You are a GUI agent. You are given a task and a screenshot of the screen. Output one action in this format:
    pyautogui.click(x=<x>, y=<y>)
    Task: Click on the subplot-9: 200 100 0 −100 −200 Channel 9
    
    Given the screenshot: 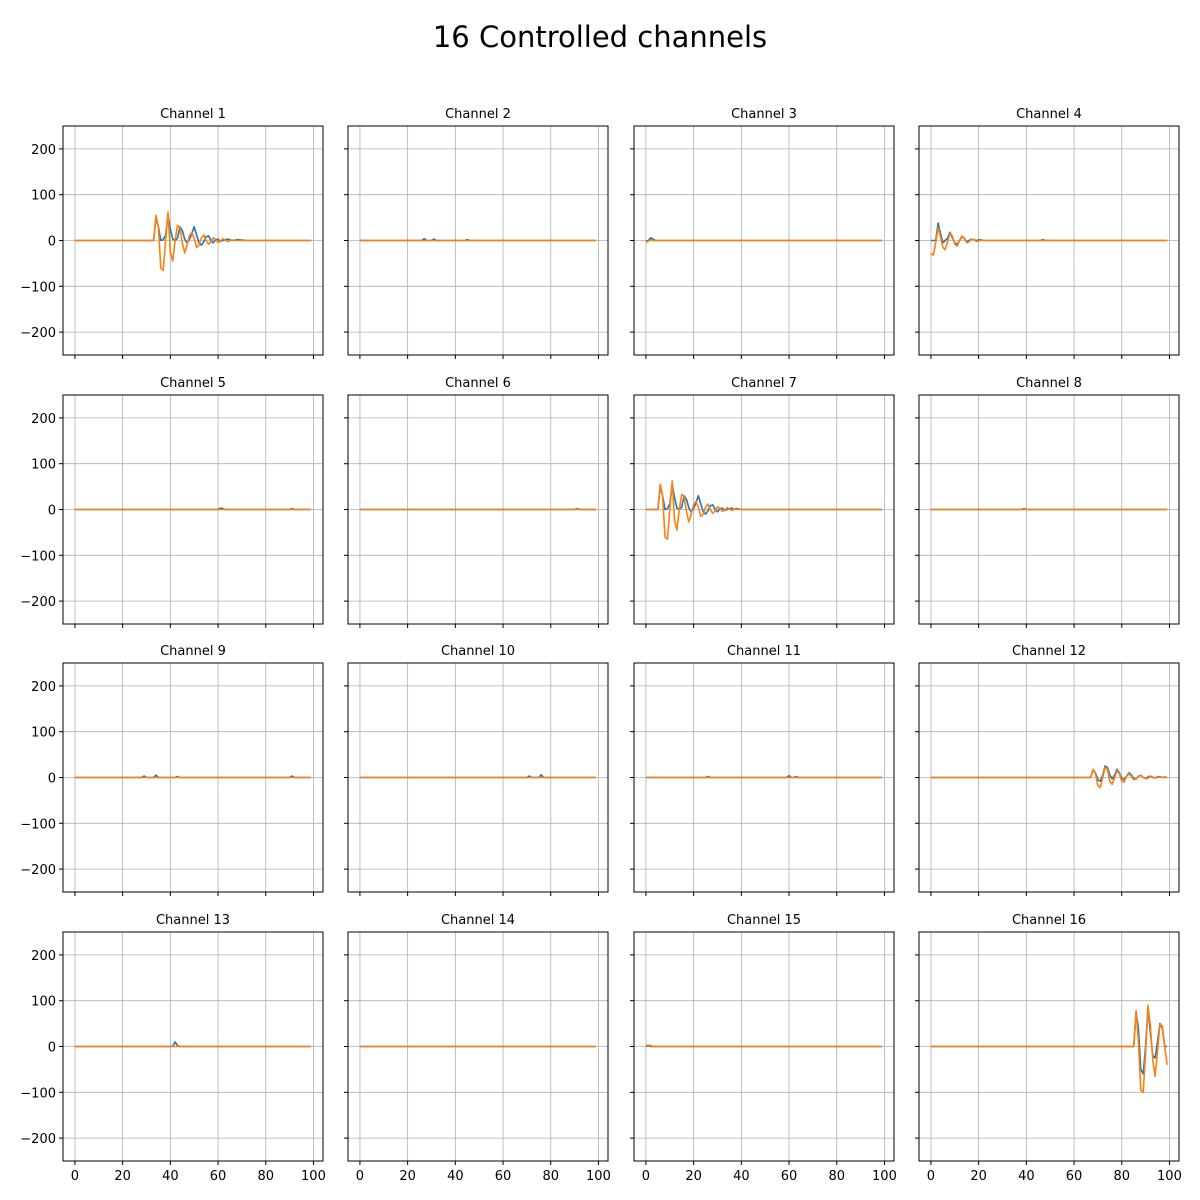 What is the action you would take?
    pyautogui.click(x=172, y=770)
    